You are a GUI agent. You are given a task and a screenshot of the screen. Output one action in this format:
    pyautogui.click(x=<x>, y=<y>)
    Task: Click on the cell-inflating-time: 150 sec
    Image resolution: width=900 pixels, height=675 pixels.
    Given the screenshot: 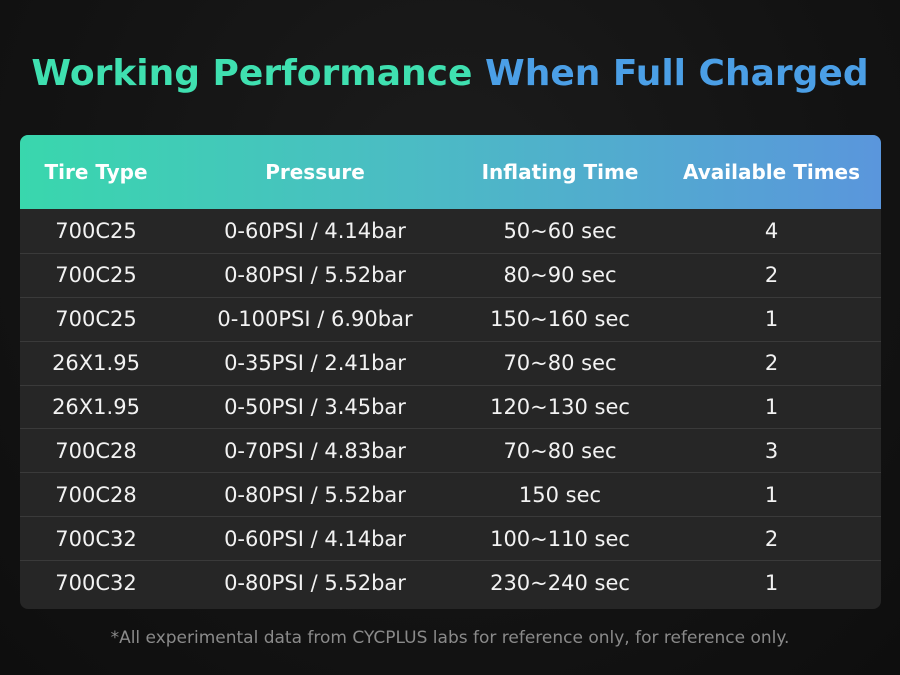 What is the action you would take?
    pyautogui.click(x=560, y=494)
    